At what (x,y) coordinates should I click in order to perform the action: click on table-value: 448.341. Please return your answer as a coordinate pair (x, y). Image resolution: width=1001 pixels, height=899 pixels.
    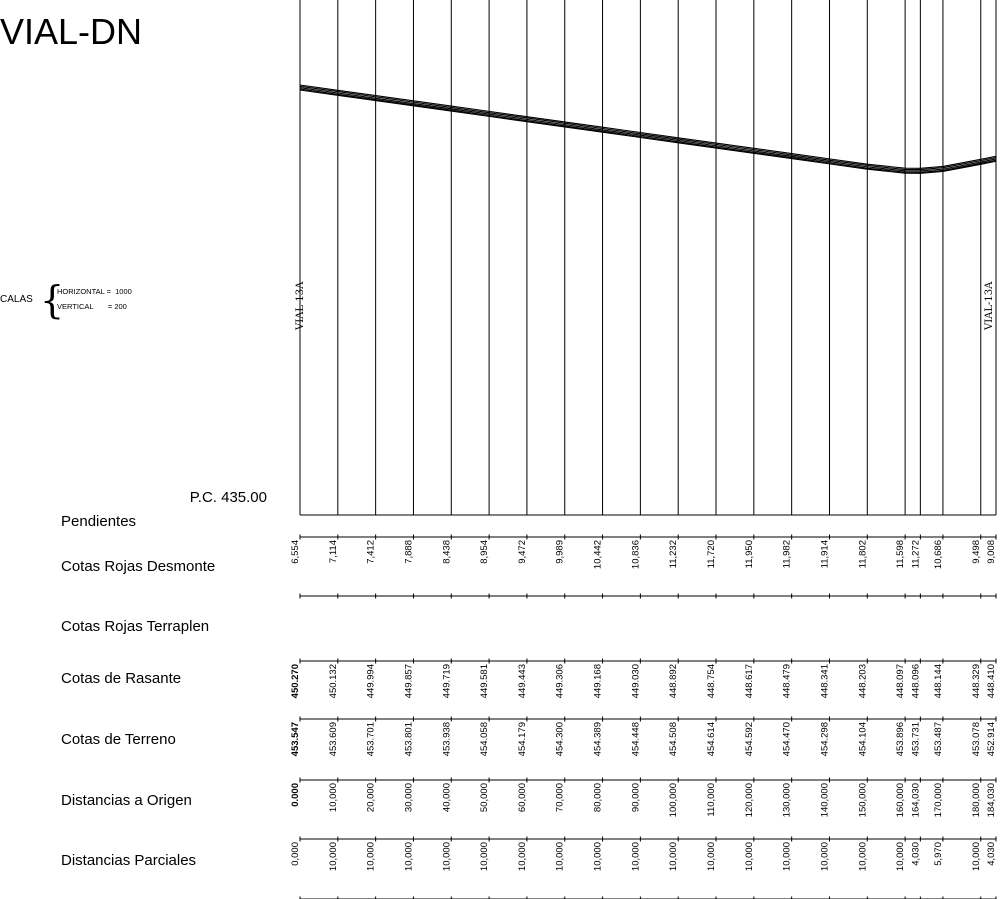
    Looking at the image, I should click on (824, 681).